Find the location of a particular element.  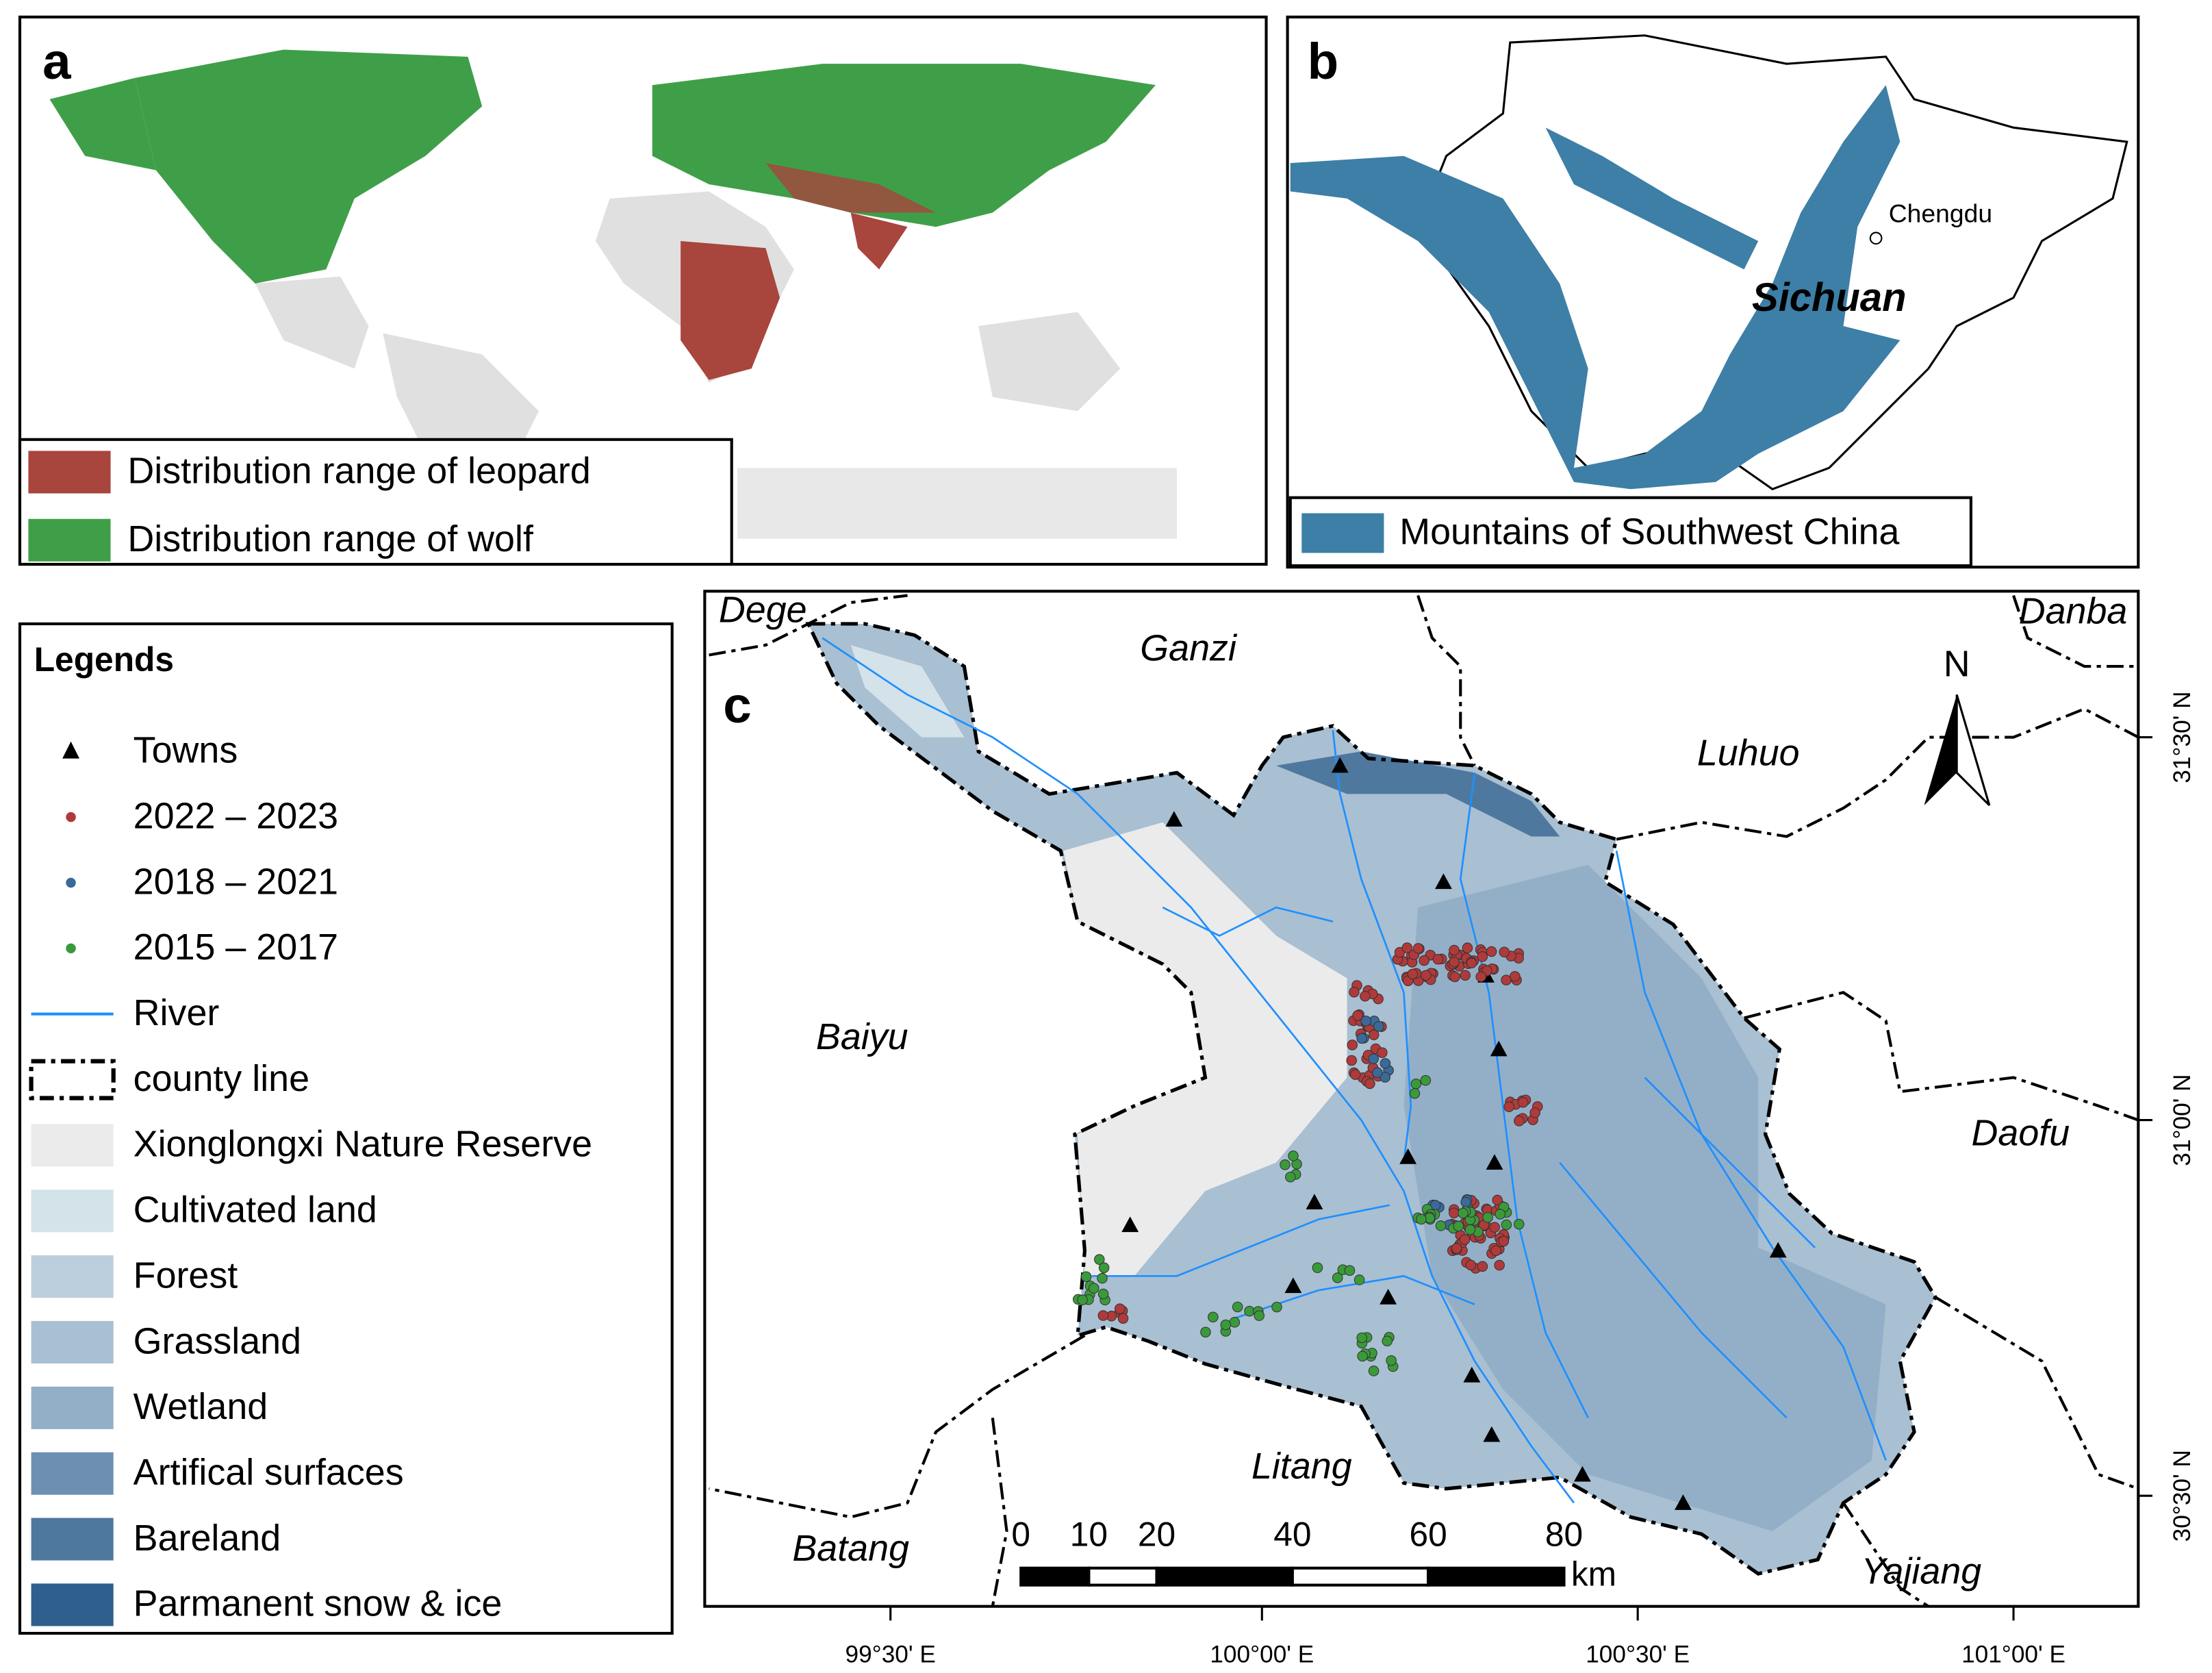

place-label: Litang is located at coordinates (1301, 1466).